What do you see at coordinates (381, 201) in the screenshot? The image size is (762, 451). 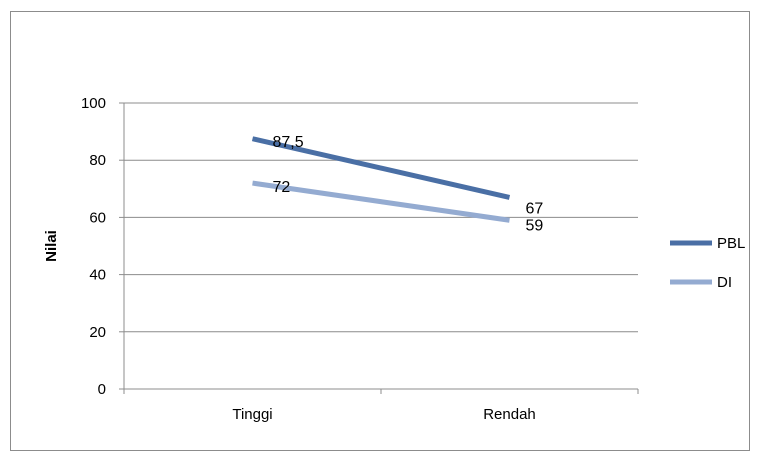 I see `series-line-di` at bounding box center [381, 201].